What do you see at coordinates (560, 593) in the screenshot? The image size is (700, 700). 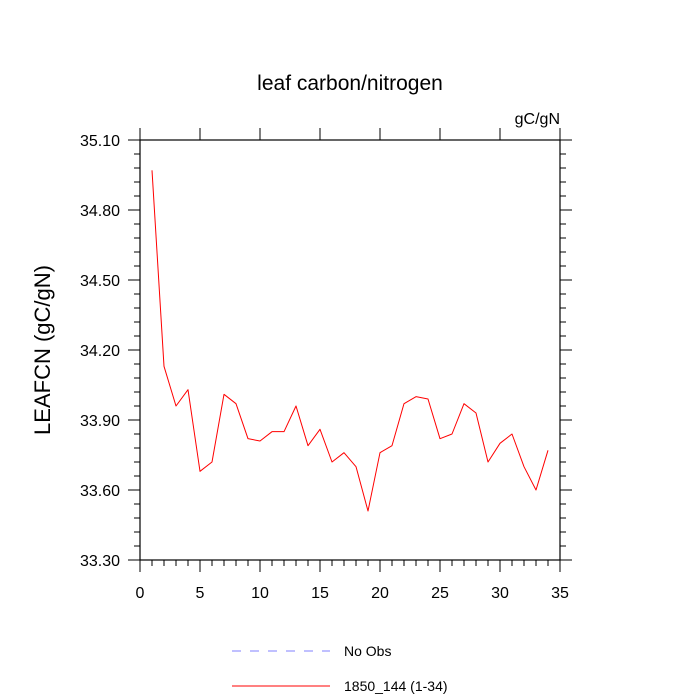 I see `x-tick-label: 35` at bounding box center [560, 593].